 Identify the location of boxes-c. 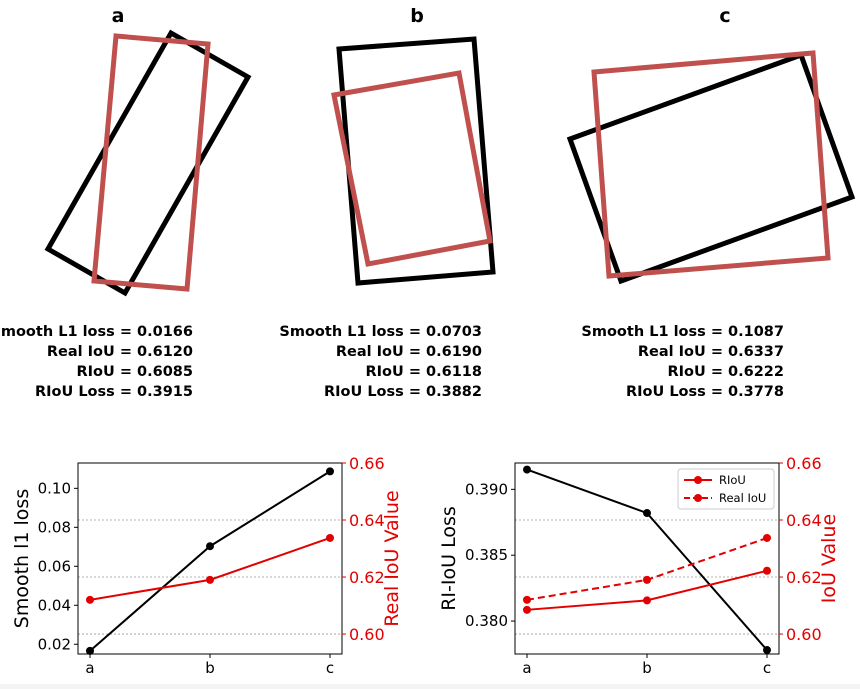
(711, 167).